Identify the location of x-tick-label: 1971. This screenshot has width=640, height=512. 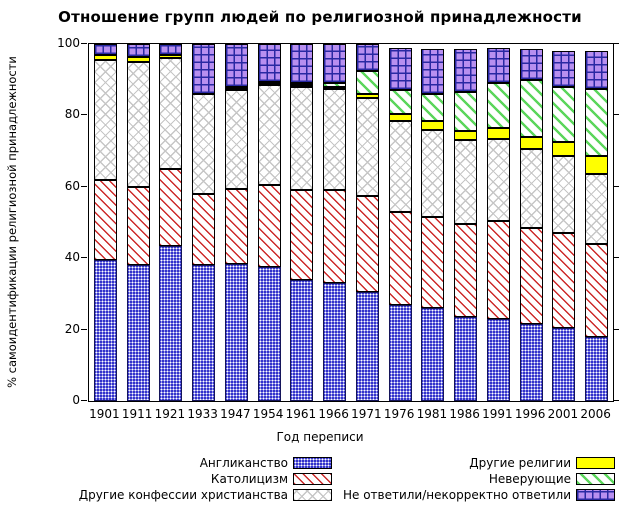
(366, 414).